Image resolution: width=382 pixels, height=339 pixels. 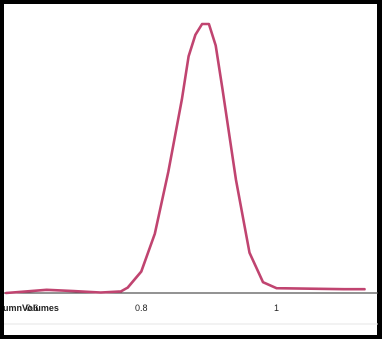 I want to click on x-tick-labels: 0.8 1, so click(x=207, y=308).